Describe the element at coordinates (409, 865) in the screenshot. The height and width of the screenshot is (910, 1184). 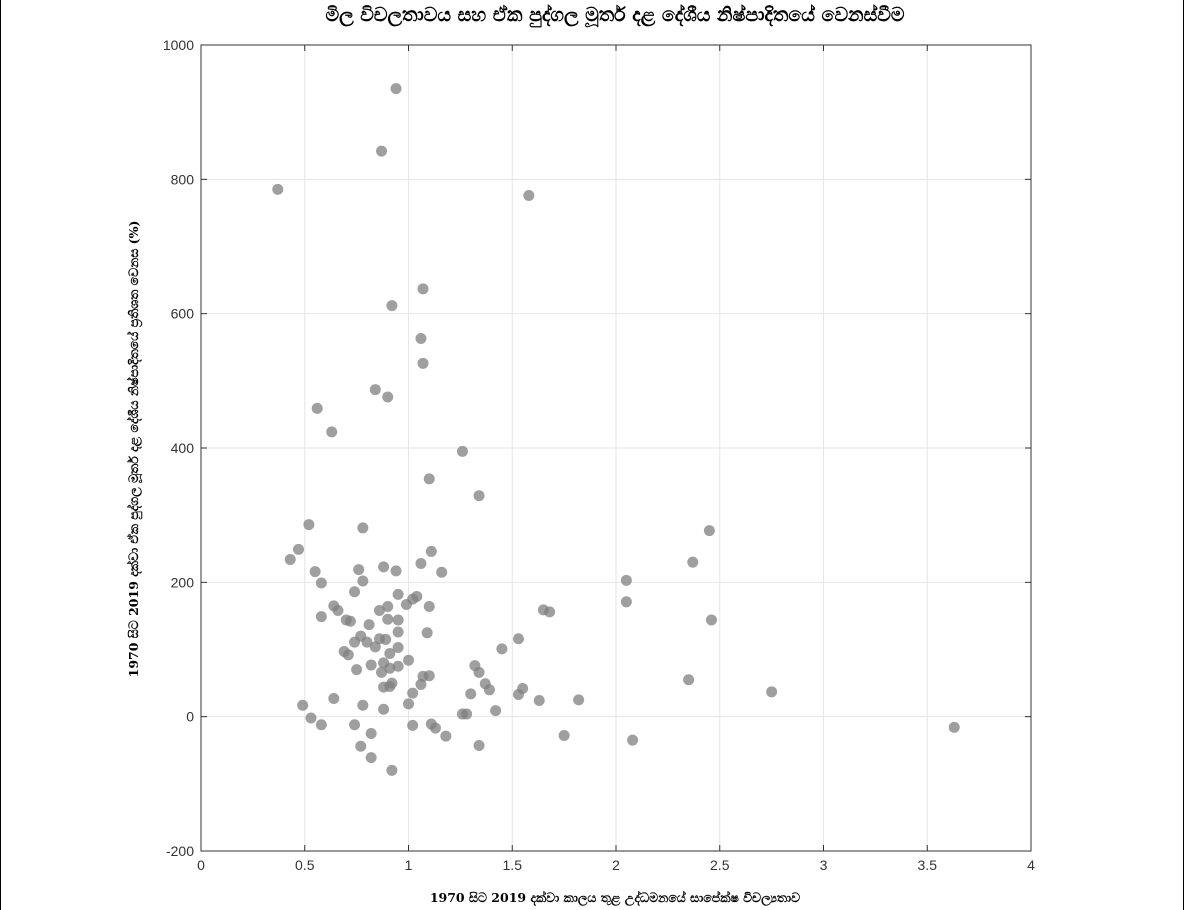
I see `x-tick-label: 1` at that location.